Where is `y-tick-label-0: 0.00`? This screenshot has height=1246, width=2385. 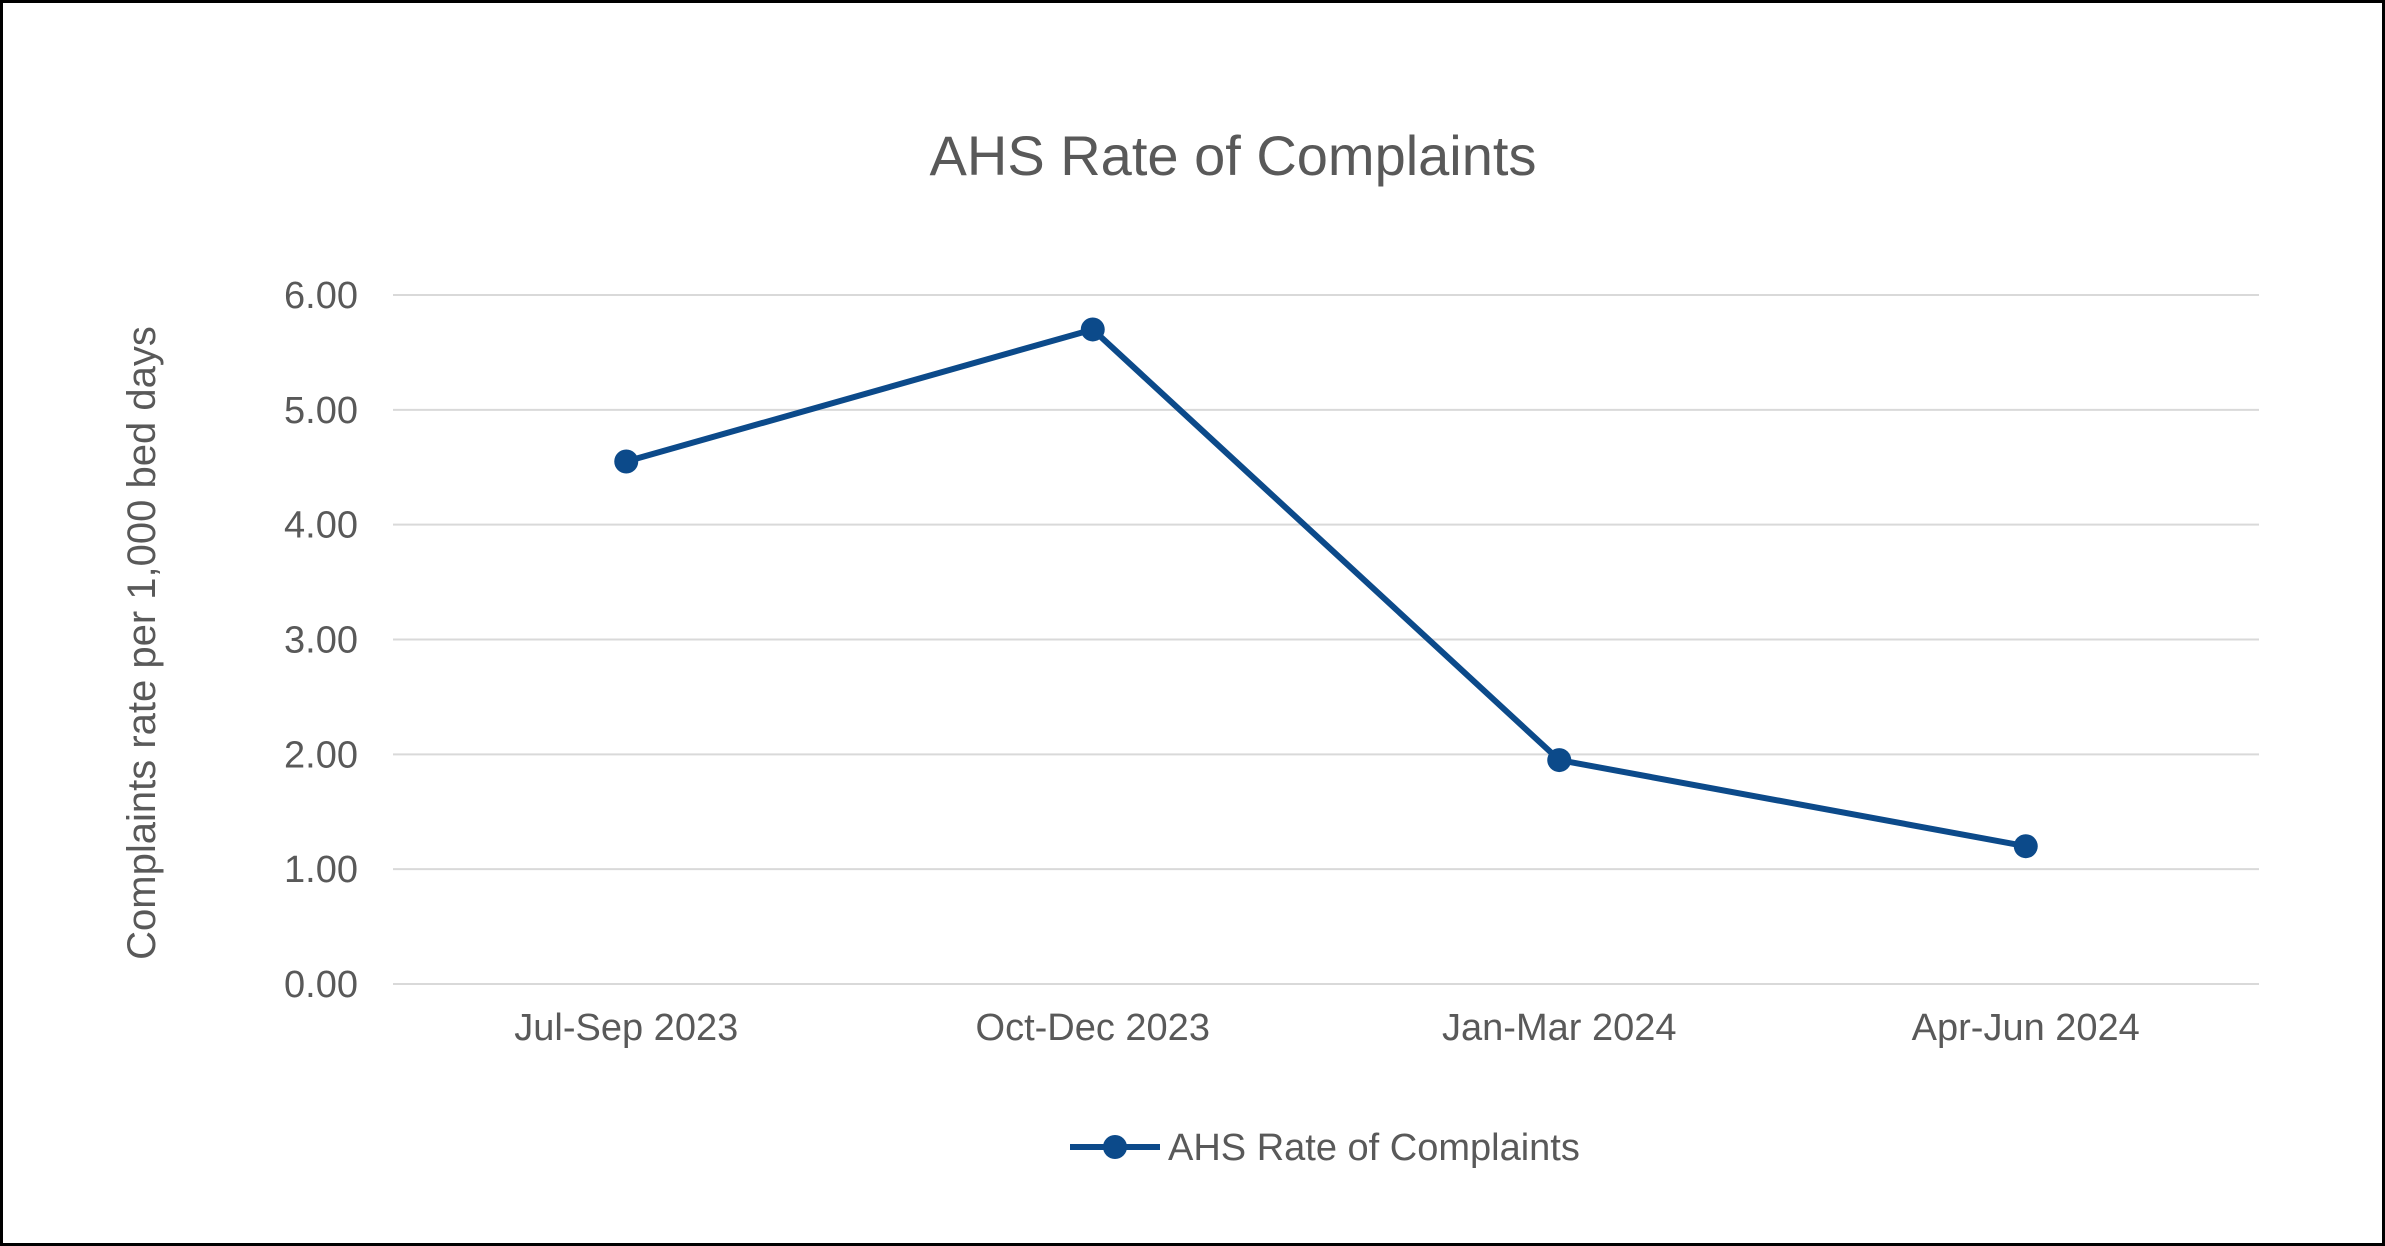
y-tick-label-0: 0.00 is located at coordinates (321, 985).